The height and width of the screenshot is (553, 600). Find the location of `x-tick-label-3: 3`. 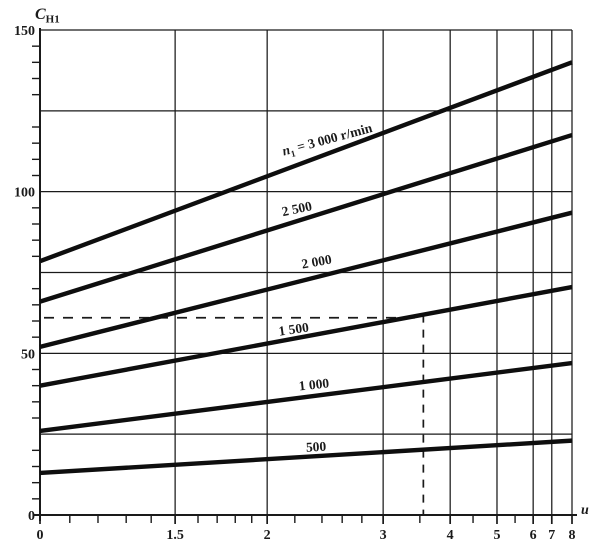

x-tick-label-3: 3 is located at coordinates (383, 535).